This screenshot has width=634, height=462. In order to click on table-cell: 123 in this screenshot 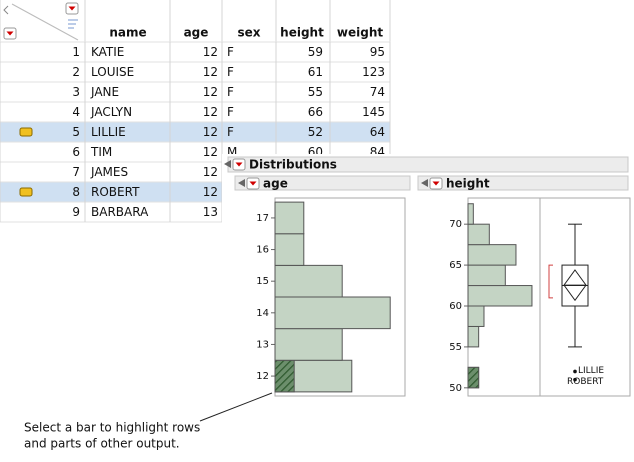, I will do `click(373, 72)`.